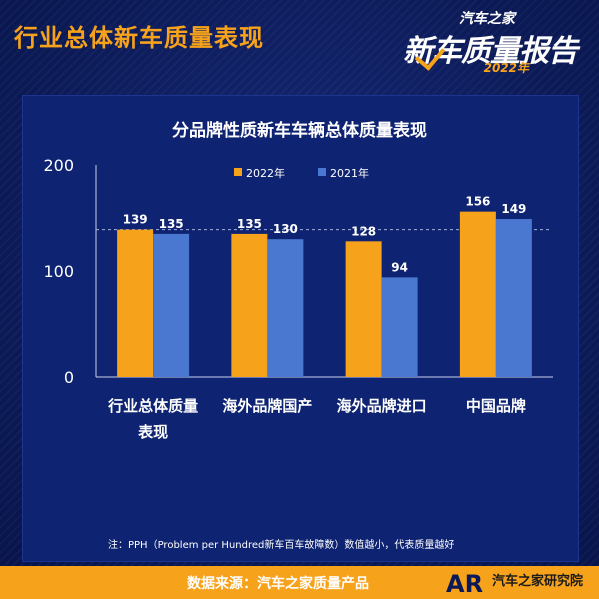 Image resolution: width=599 pixels, height=599 pixels. What do you see at coordinates (58, 271) in the screenshot?
I see `y-tick-label: 100` at bounding box center [58, 271].